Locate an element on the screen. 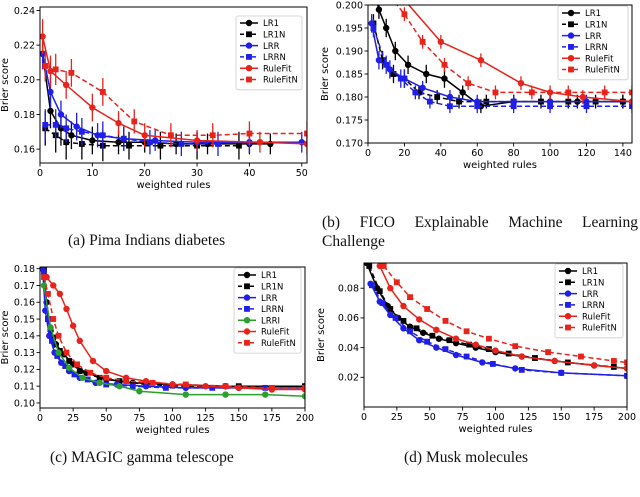 The height and width of the screenshot is (497, 640). y-tick-label: 0.18 is located at coordinates (24, 115).